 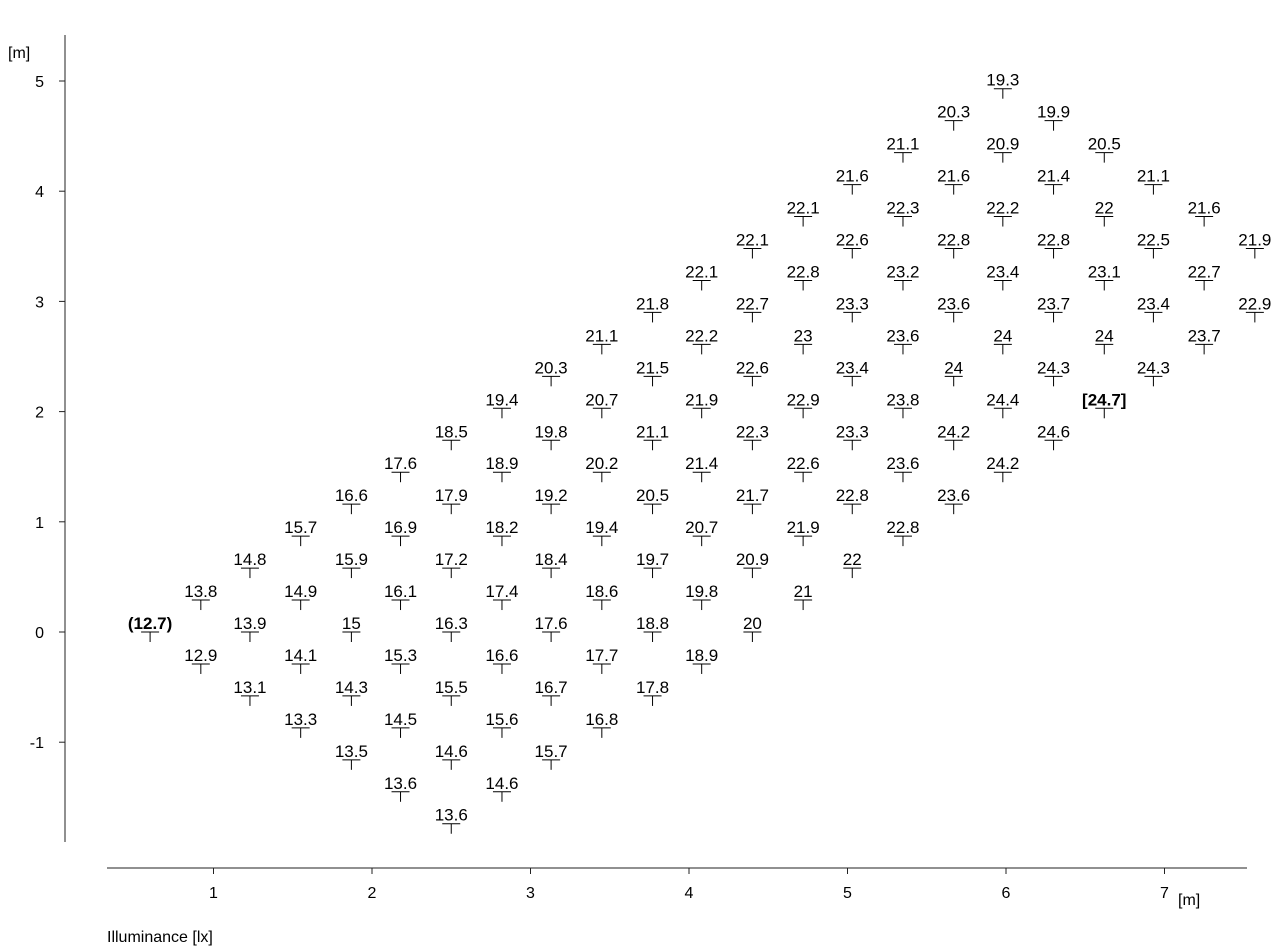 I want to click on data-point: 15.6, so click(x=502, y=724).